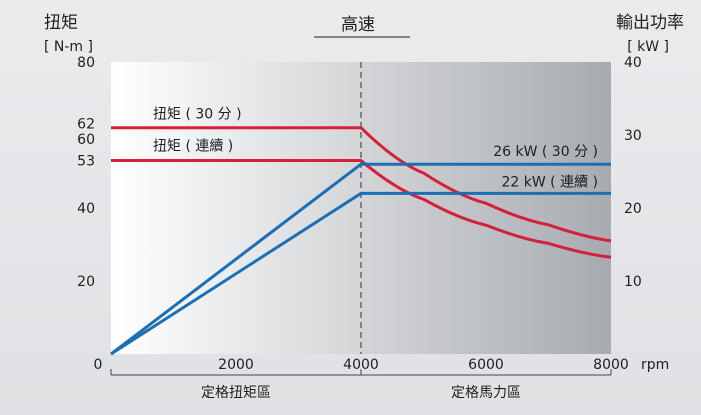  Describe the element at coordinates (197, 115) in the screenshot. I see `series-label: 扭矩 ( 30 分 )` at that location.